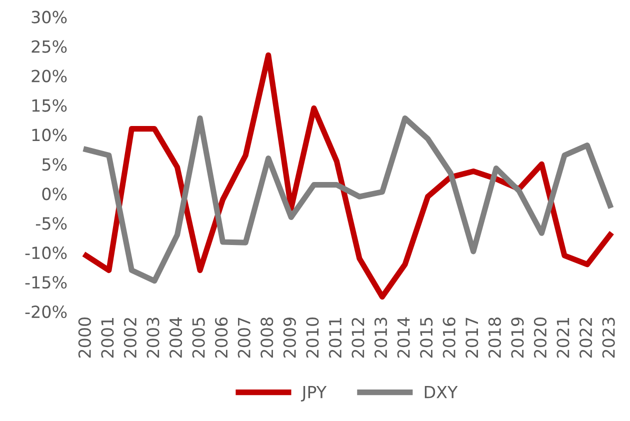  I want to click on x-tick-label: 2002, so click(130, 338).